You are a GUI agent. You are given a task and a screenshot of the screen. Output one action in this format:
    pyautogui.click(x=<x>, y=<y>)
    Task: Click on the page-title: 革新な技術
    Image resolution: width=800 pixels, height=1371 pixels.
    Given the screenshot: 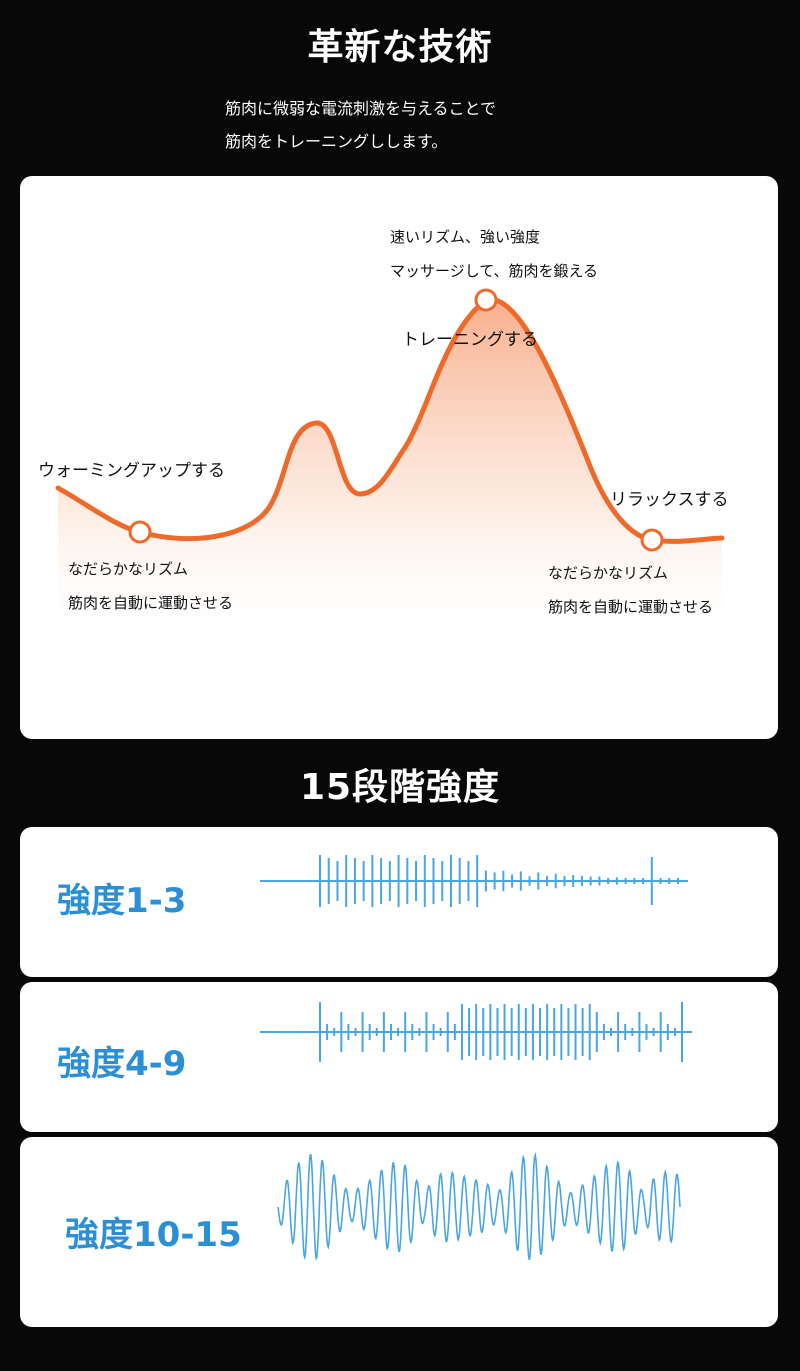 What is the action you would take?
    pyautogui.click(x=400, y=47)
    